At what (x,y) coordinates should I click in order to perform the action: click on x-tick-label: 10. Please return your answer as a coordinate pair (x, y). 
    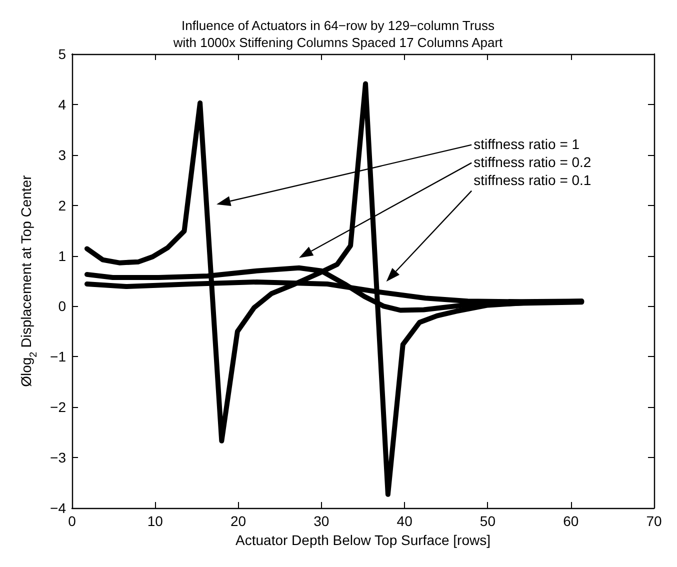
    Looking at the image, I should click on (155, 521).